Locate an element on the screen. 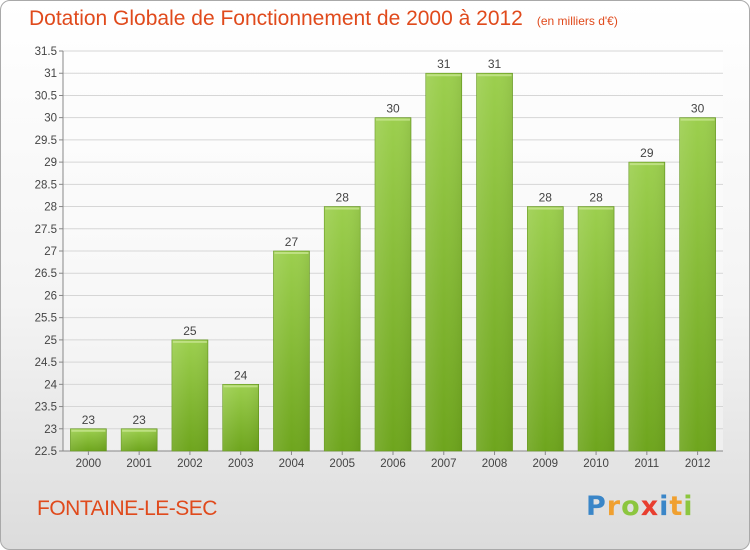 Image resolution: width=750 pixels, height=550 pixels. y-tick-label: 24.5 is located at coordinates (46, 363).